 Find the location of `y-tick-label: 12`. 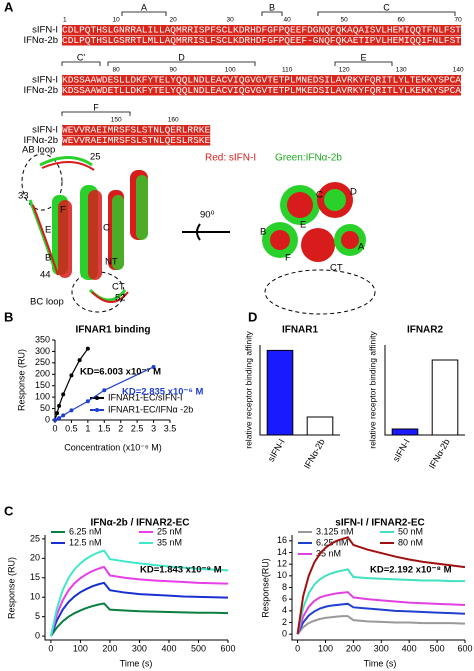

y-tick-label: 12 is located at coordinates (282, 564).